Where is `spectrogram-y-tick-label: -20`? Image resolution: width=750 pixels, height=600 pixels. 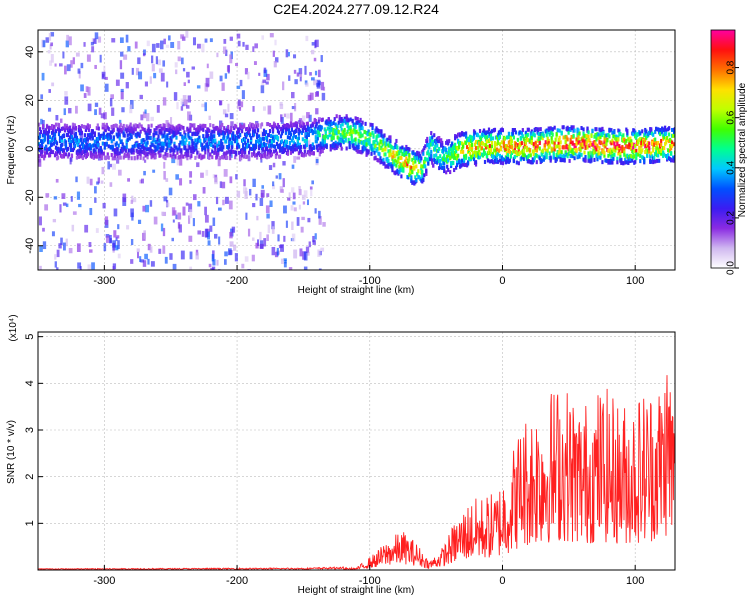 spectrogram-y-tick-label: -20 is located at coordinates (30, 197).